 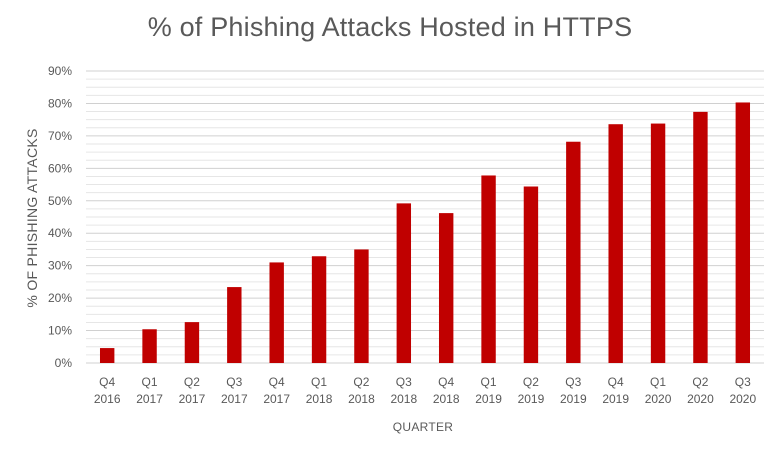 I want to click on chart-title: % of Phishing Attacks Hosted in HTTPS, so click(x=390, y=27).